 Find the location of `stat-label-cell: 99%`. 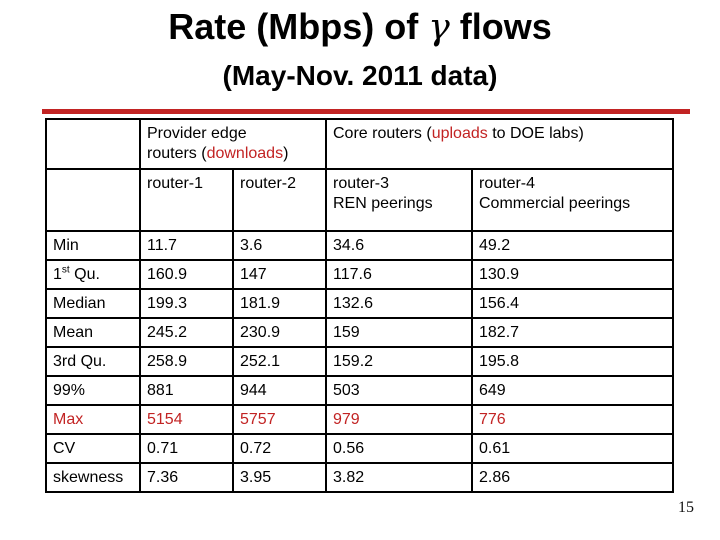

stat-label-cell: 99% is located at coordinates (93, 390).